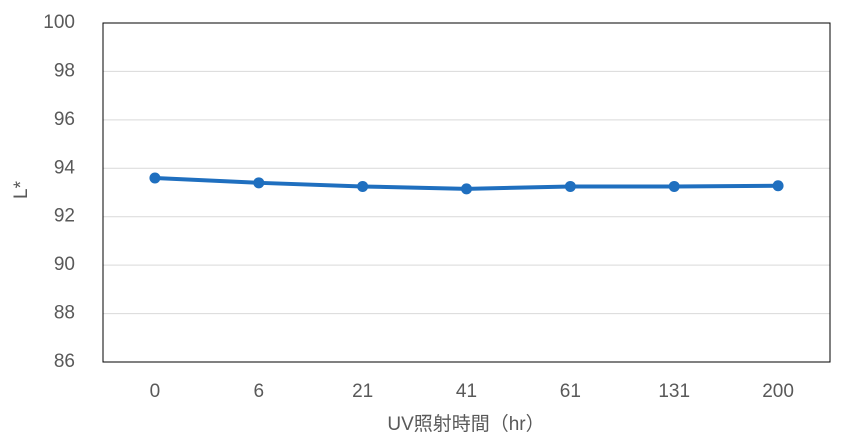  Describe the element at coordinates (64, 313) in the screenshot. I see `y-tick-label: 88` at that location.